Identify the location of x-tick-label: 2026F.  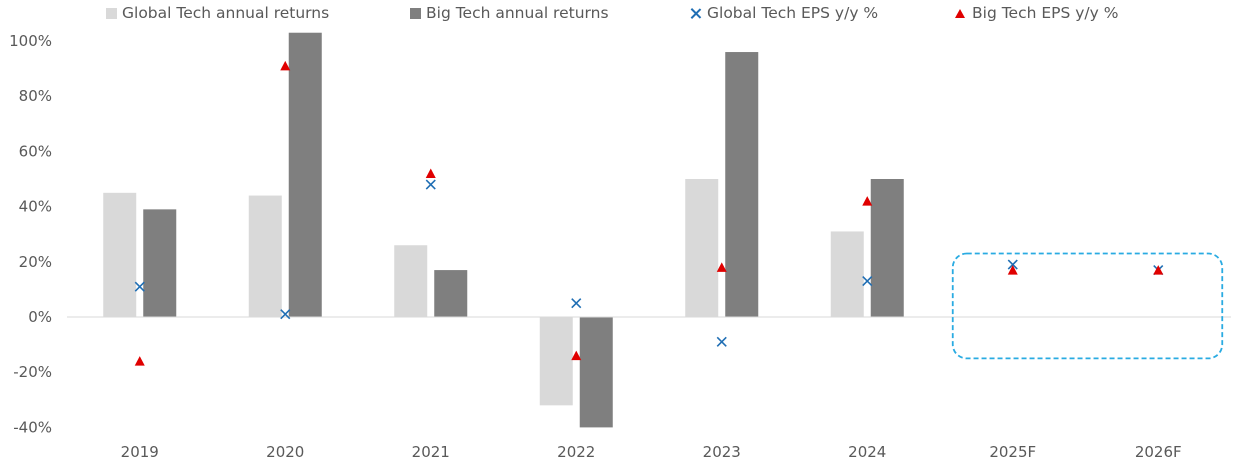
(1158, 452).